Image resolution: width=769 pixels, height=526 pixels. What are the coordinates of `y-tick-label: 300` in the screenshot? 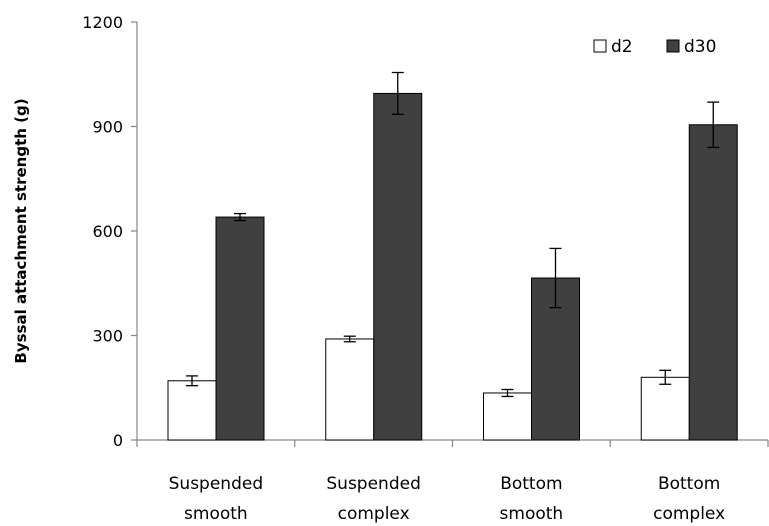 It's located at (107, 336).